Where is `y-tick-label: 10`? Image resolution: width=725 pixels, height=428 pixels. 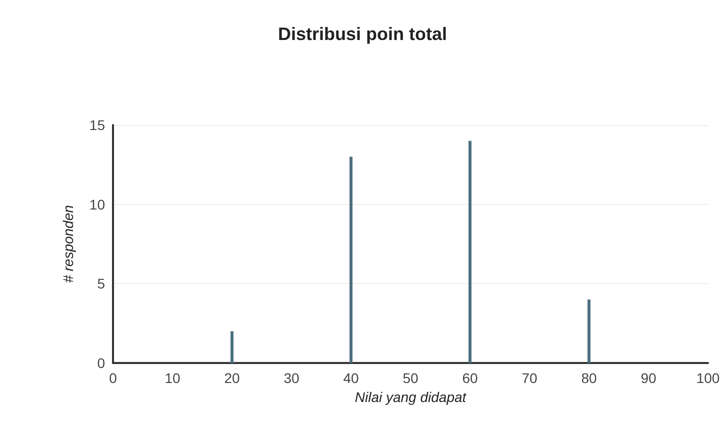
y-tick-label: 10 is located at coordinates (97, 204).